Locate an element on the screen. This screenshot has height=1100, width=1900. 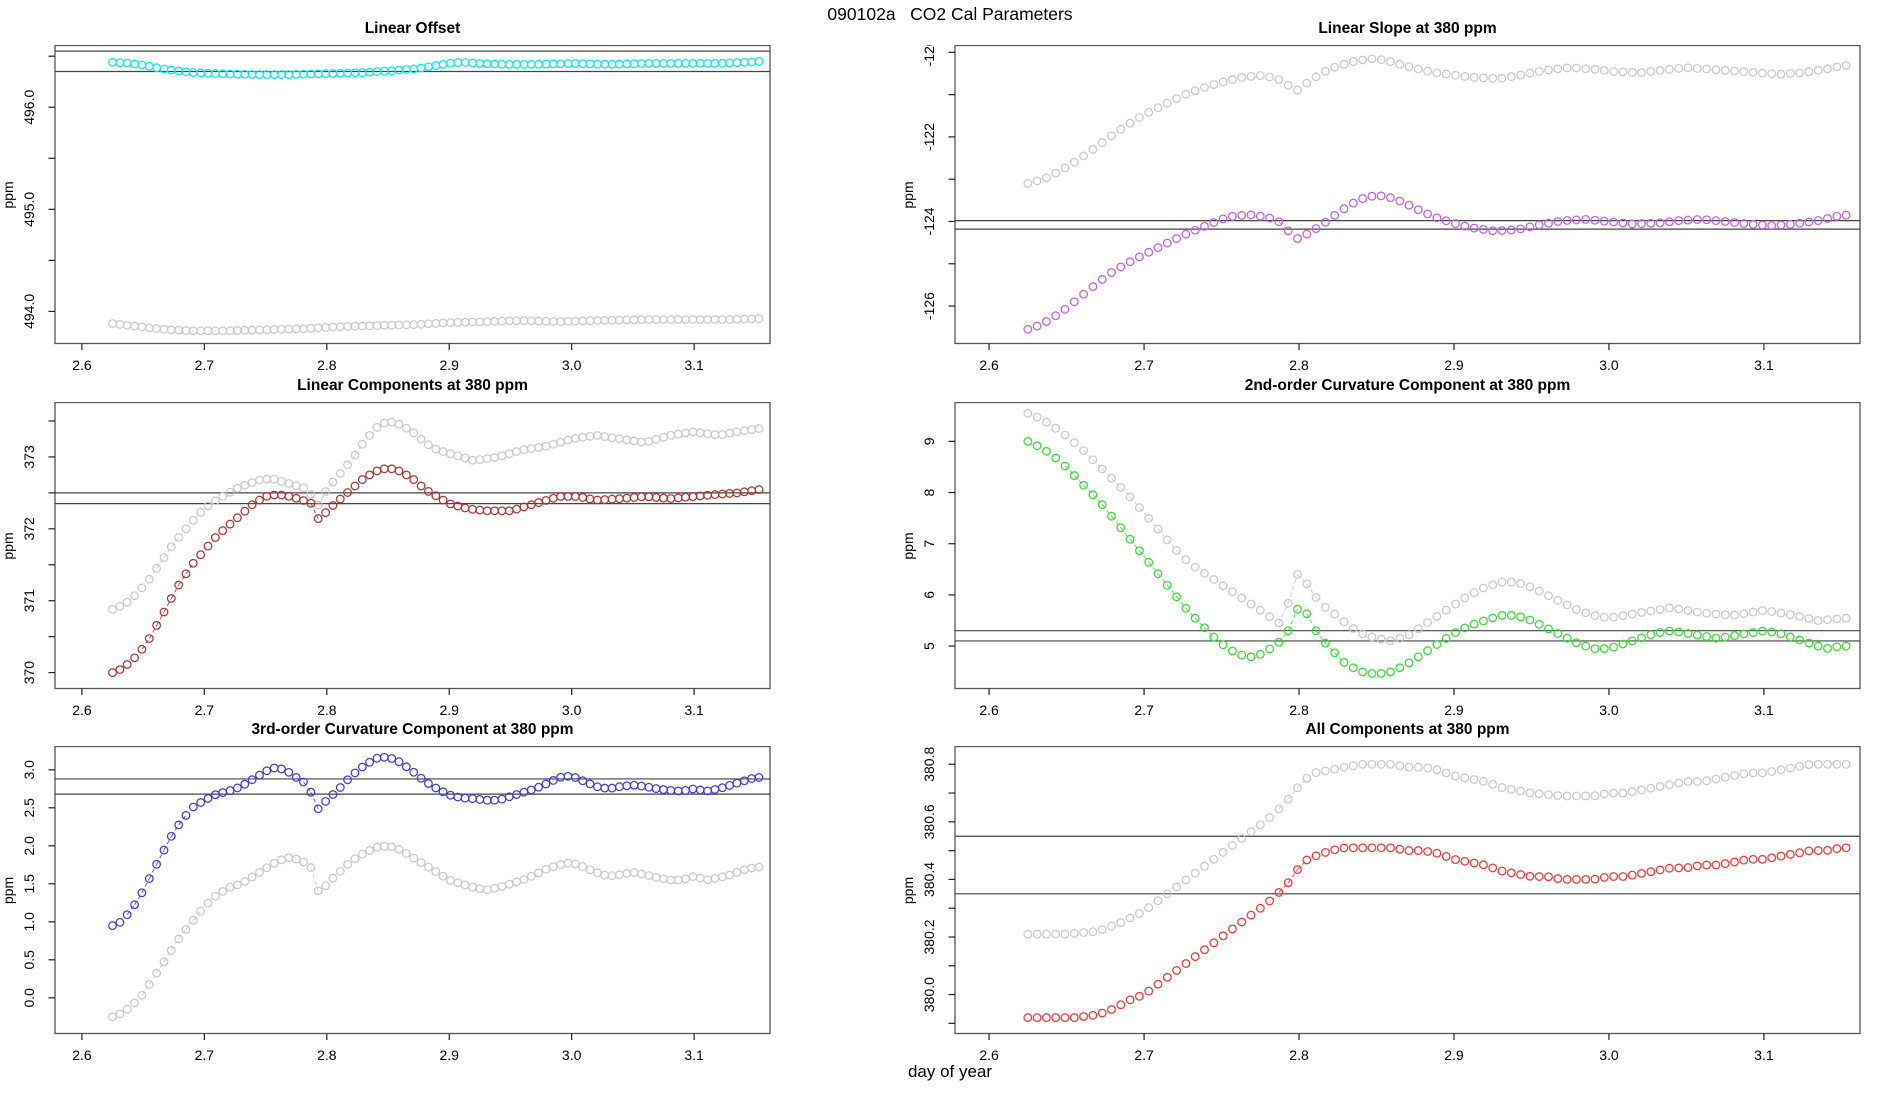
reference-lines is located at coordinates (1407, 225).